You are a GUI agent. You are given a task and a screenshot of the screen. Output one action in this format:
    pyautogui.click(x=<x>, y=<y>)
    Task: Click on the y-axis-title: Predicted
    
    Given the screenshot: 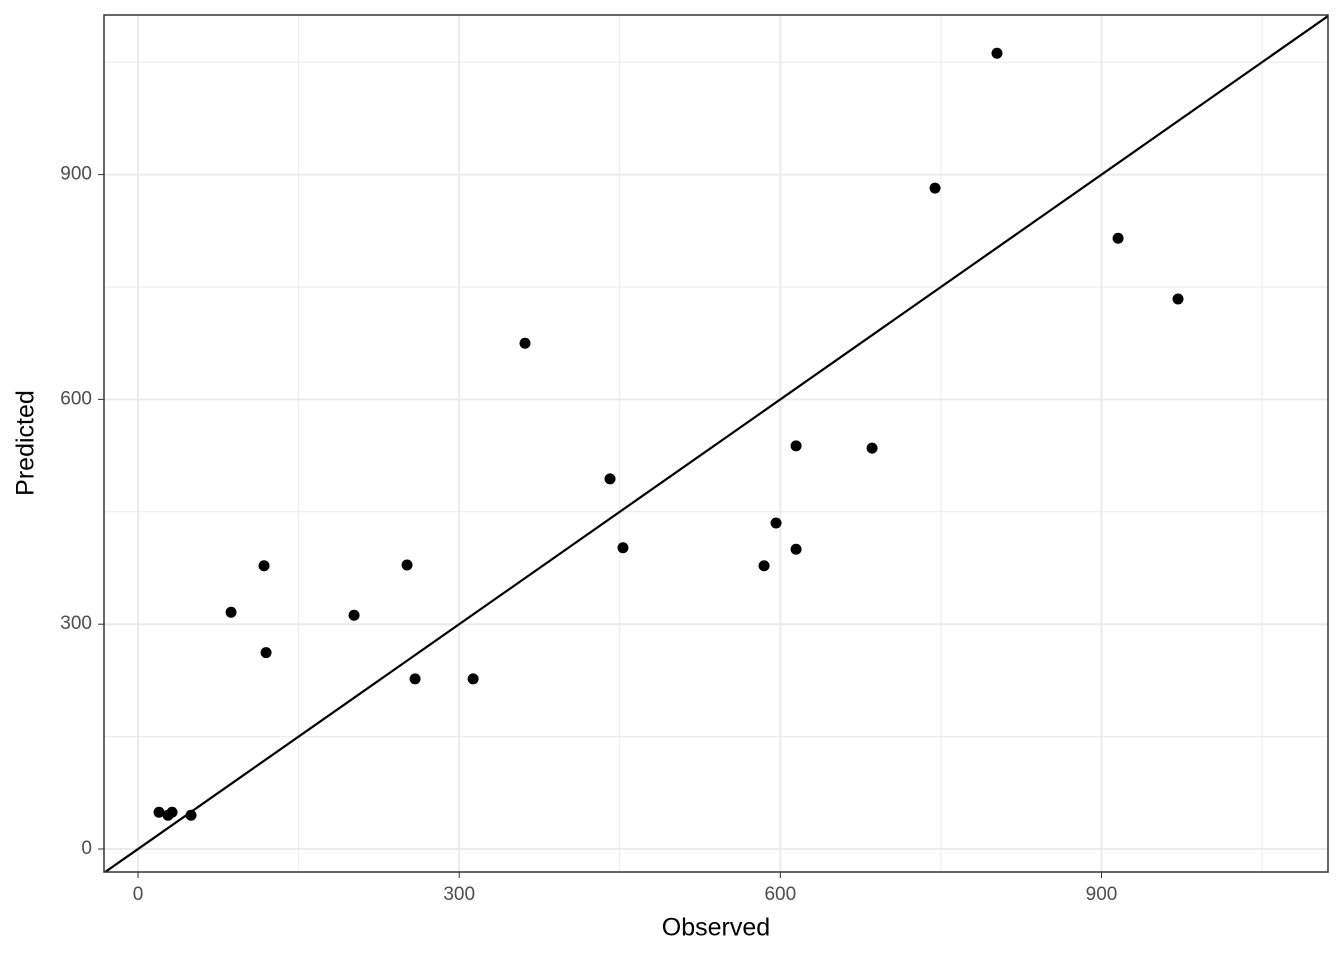 What is the action you would take?
    pyautogui.click(x=26, y=443)
    